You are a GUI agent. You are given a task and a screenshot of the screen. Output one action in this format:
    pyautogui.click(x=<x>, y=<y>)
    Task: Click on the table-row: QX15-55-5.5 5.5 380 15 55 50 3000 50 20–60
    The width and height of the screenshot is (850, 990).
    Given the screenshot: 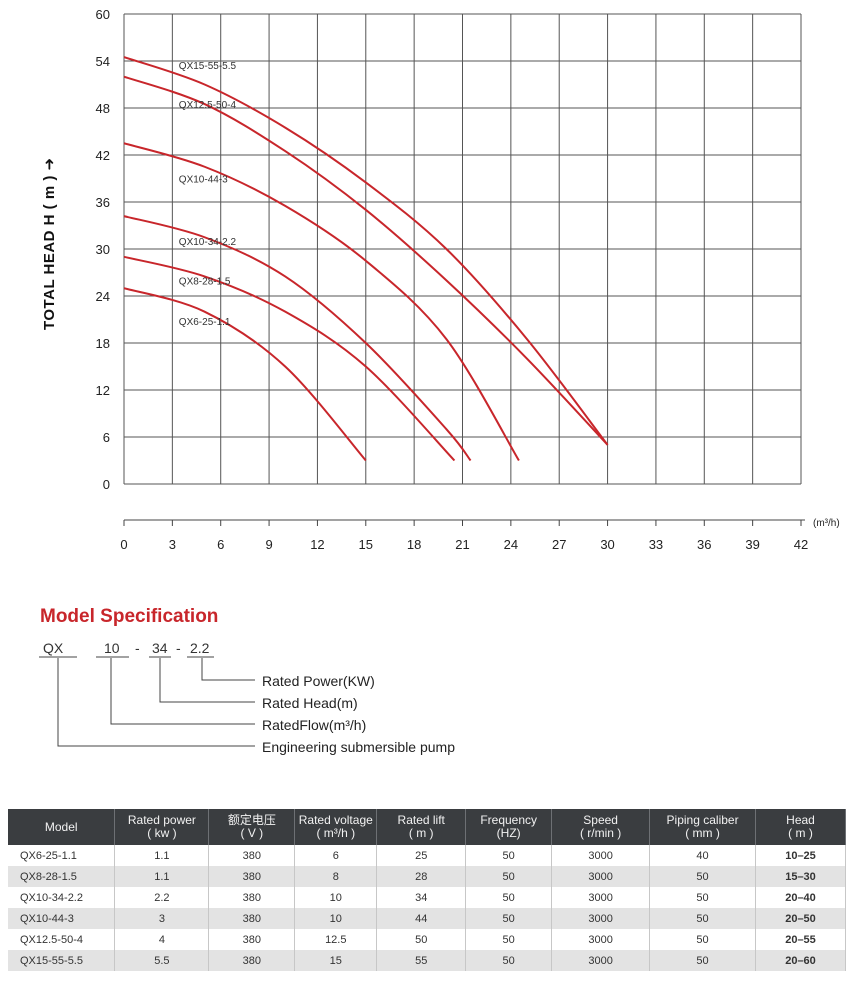 What is the action you would take?
    pyautogui.click(x=427, y=960)
    